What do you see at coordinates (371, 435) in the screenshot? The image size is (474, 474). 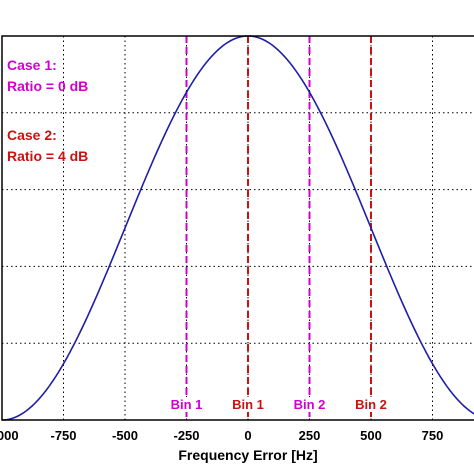 I see `x-tick-label: 500` at bounding box center [371, 435].